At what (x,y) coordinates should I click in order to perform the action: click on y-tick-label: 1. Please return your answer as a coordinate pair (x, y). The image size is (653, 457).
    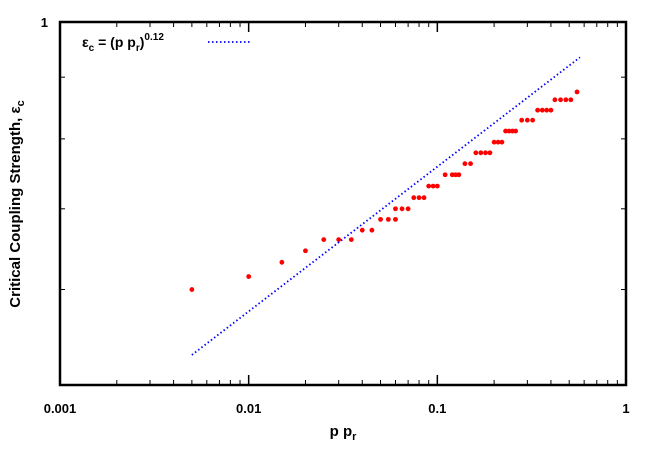
    Looking at the image, I should click on (44, 22).